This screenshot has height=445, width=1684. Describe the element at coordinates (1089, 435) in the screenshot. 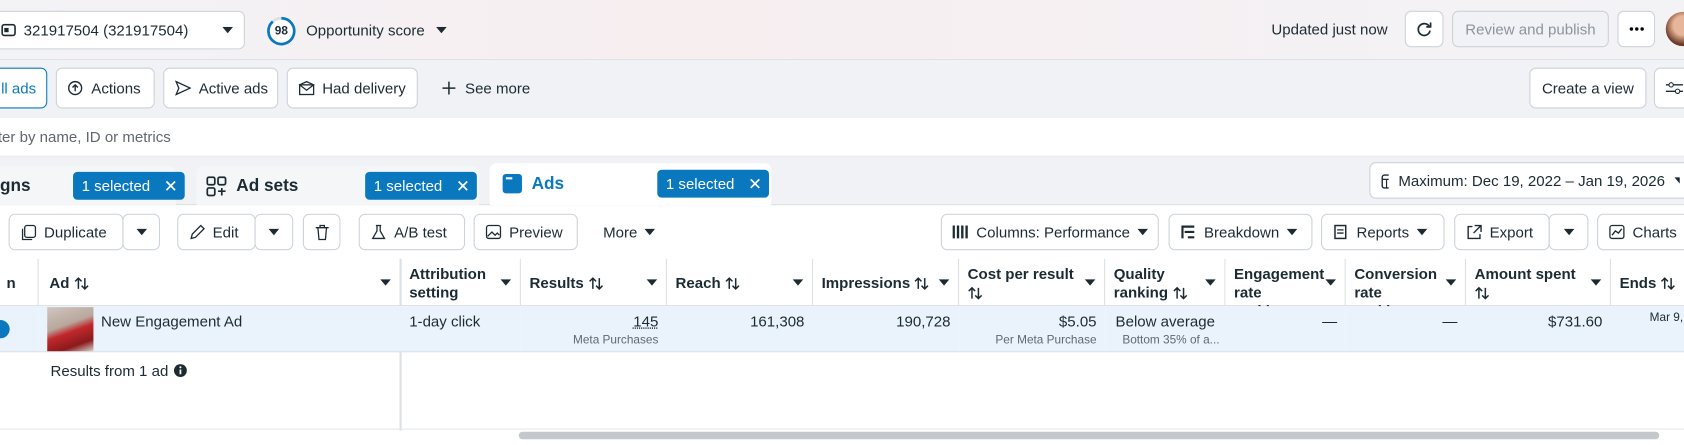

I see `scrollbar-thumb` at that location.